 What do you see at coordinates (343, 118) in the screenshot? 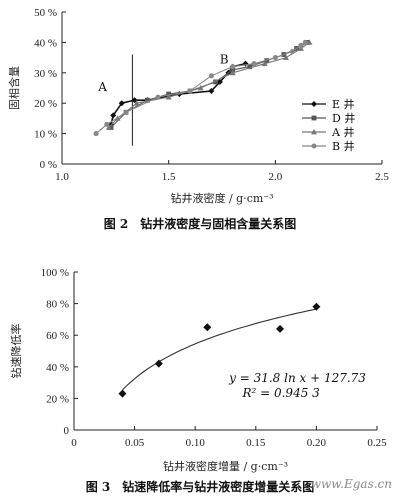
I see `chart1-legend-label: D 井` at bounding box center [343, 118].